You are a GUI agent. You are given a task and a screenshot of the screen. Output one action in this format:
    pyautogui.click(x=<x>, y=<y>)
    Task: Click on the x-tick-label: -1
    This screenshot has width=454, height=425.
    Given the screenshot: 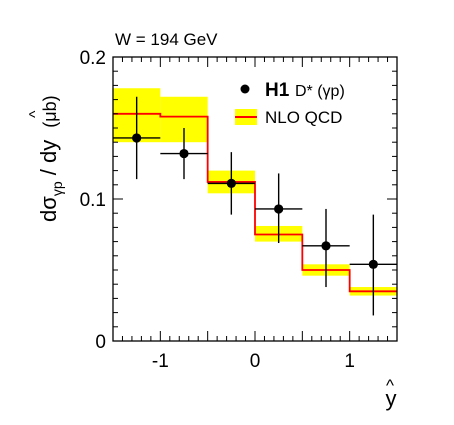 What is the action you would take?
    pyautogui.click(x=160, y=361)
    